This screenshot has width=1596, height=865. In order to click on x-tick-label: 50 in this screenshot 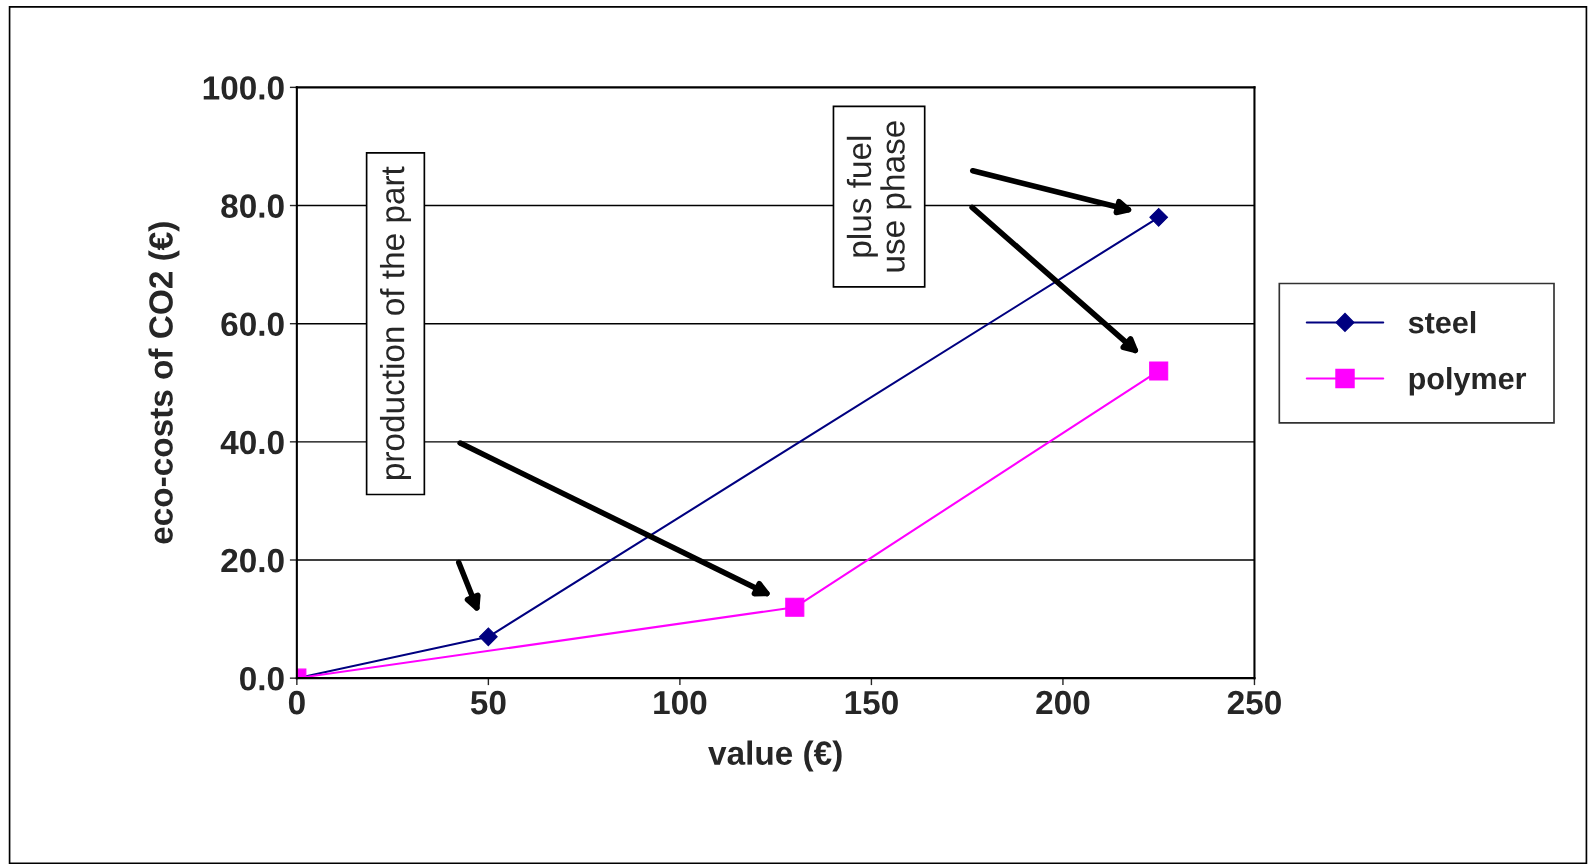, I will do `click(488, 702)`.